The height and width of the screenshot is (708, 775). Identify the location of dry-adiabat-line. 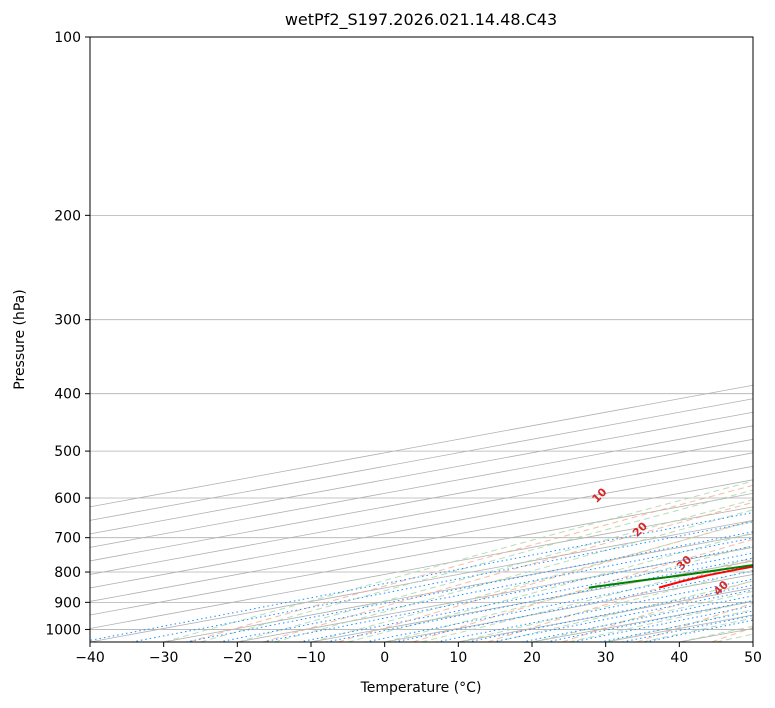
(508, 571).